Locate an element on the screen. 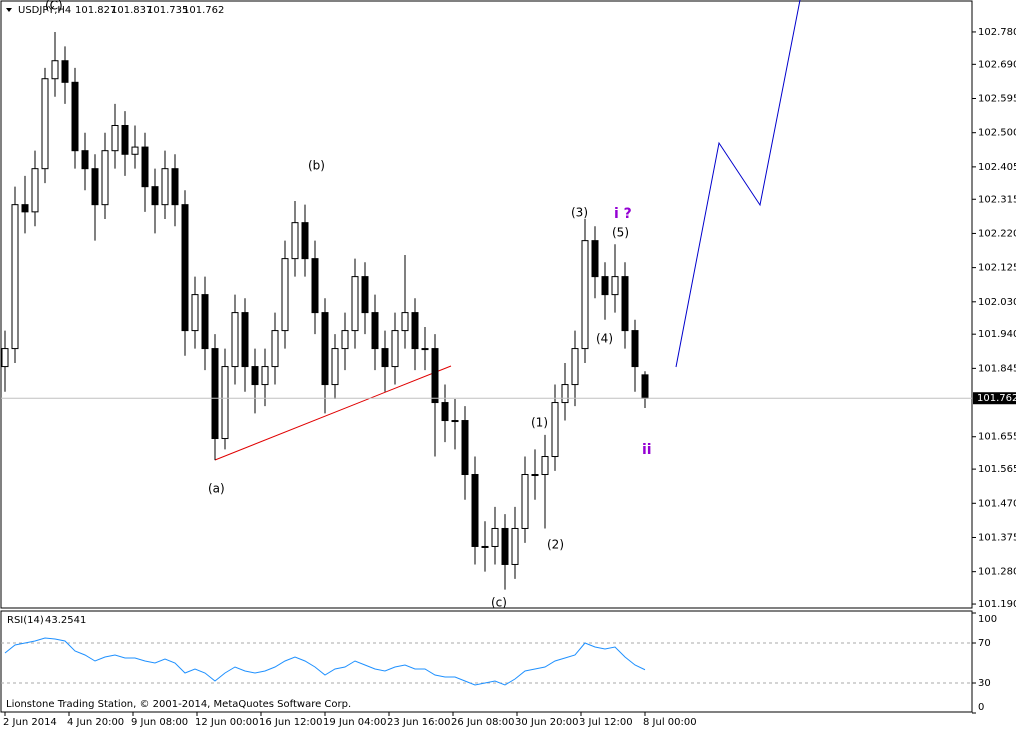  projection-line is located at coordinates (738, 184).